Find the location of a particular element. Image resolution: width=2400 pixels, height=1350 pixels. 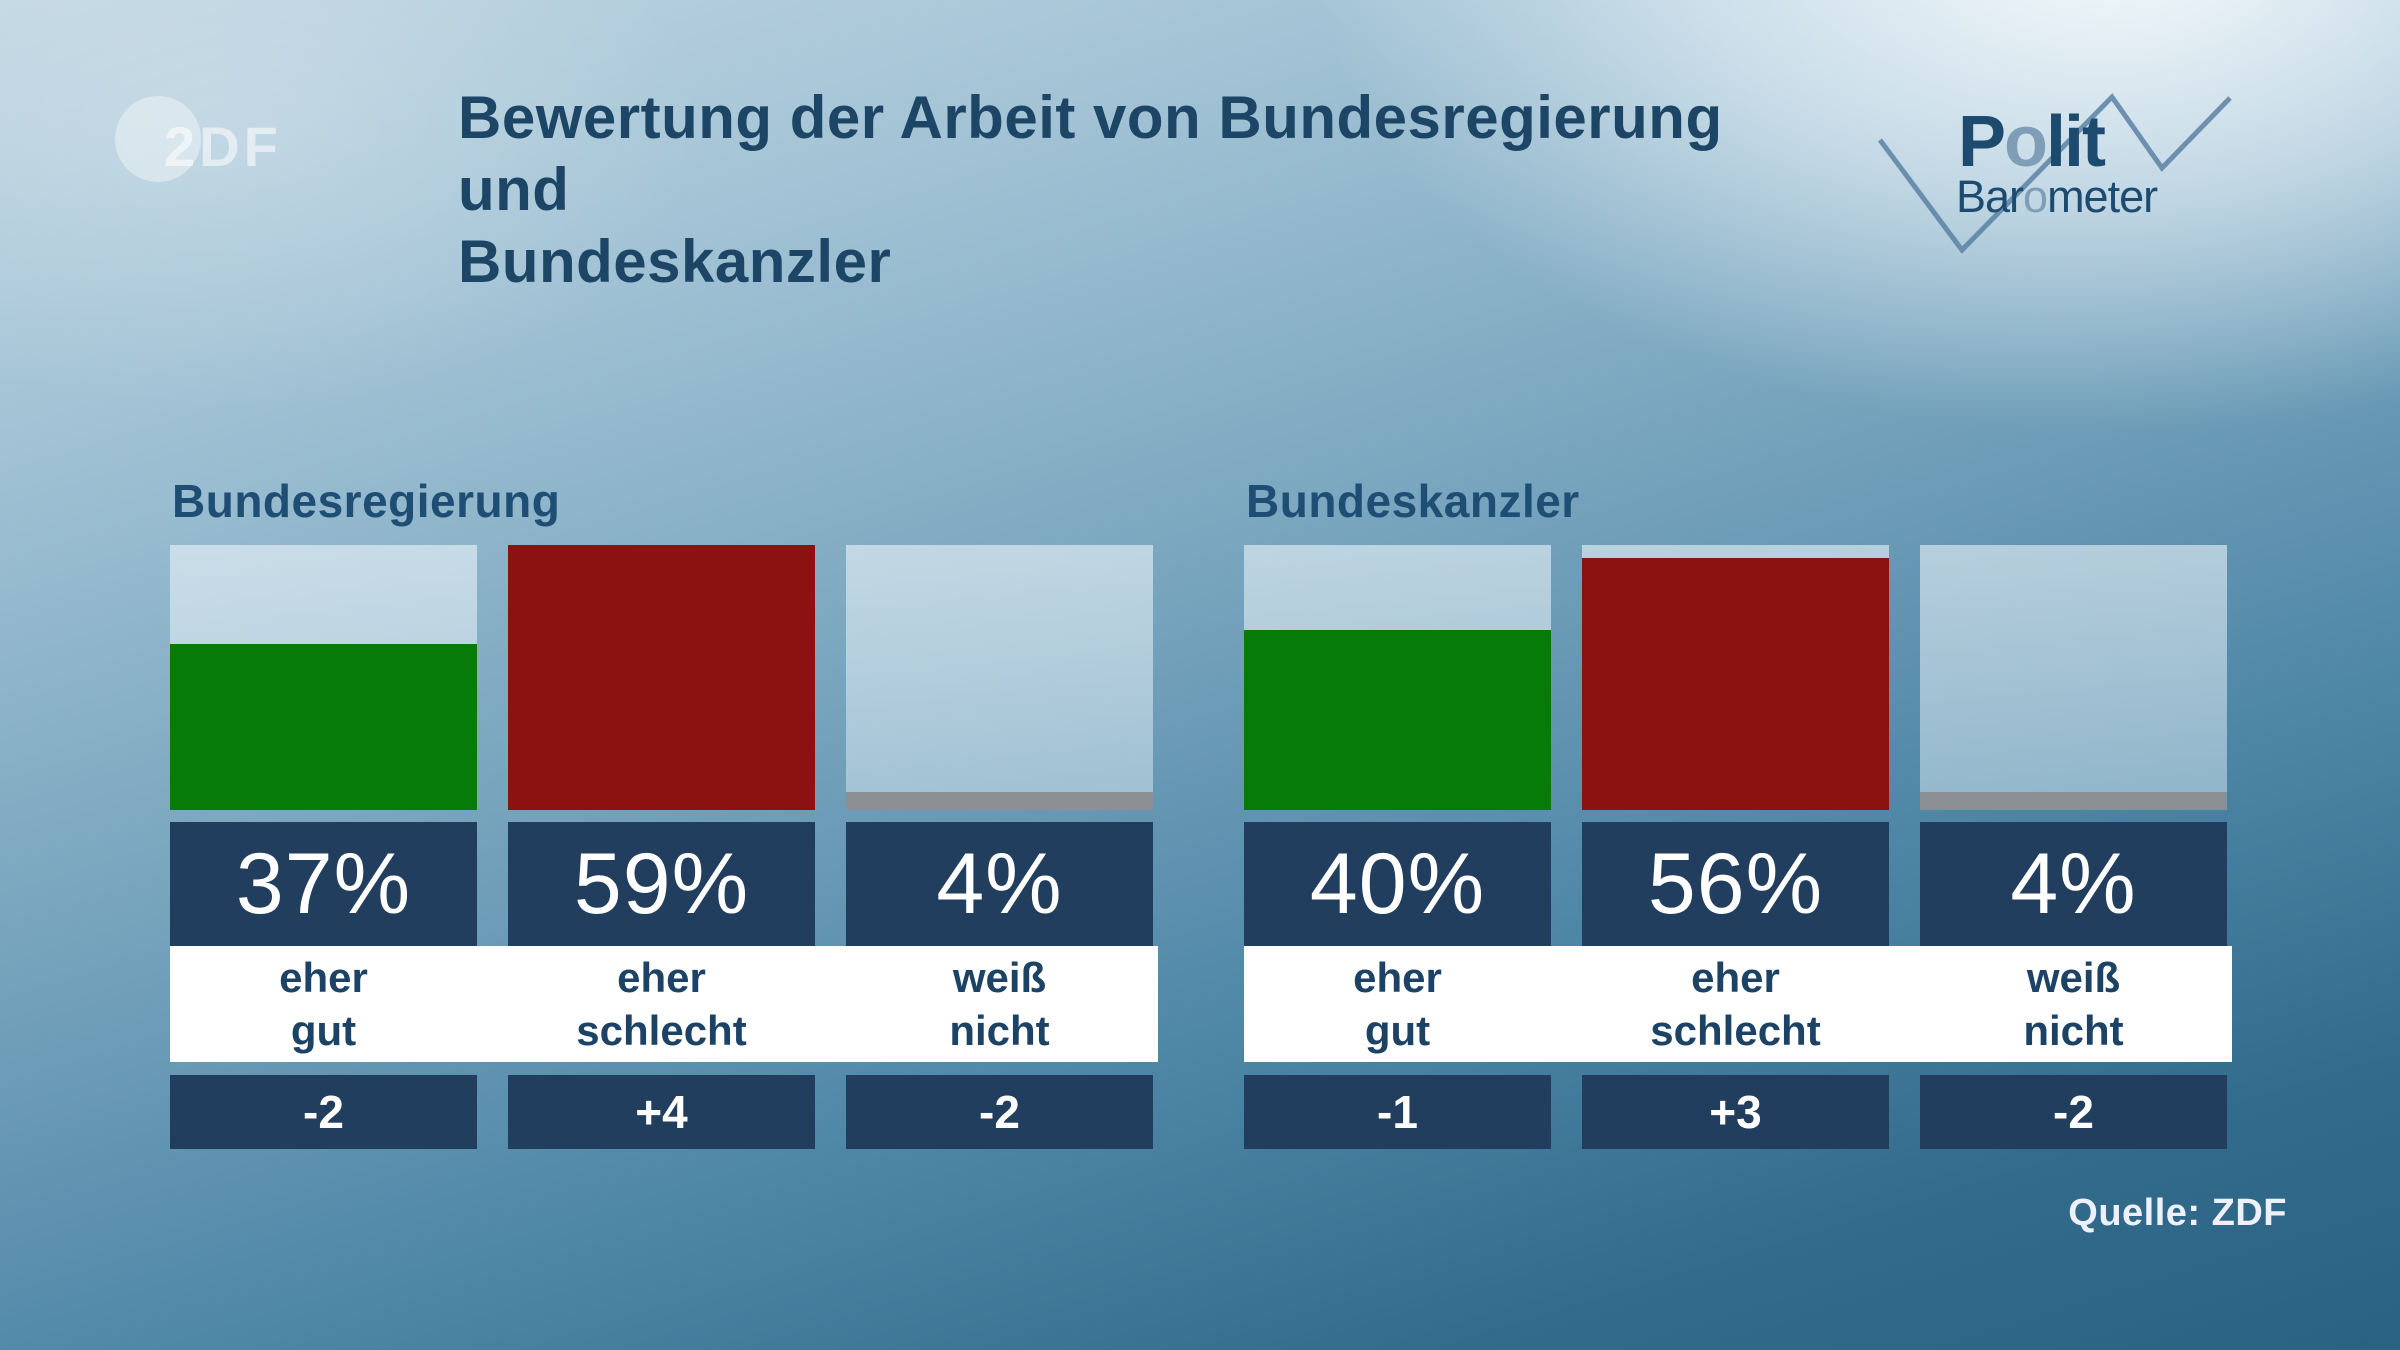

politbarometer-logo: Polit Barometer is located at coordinates (2066, 178).